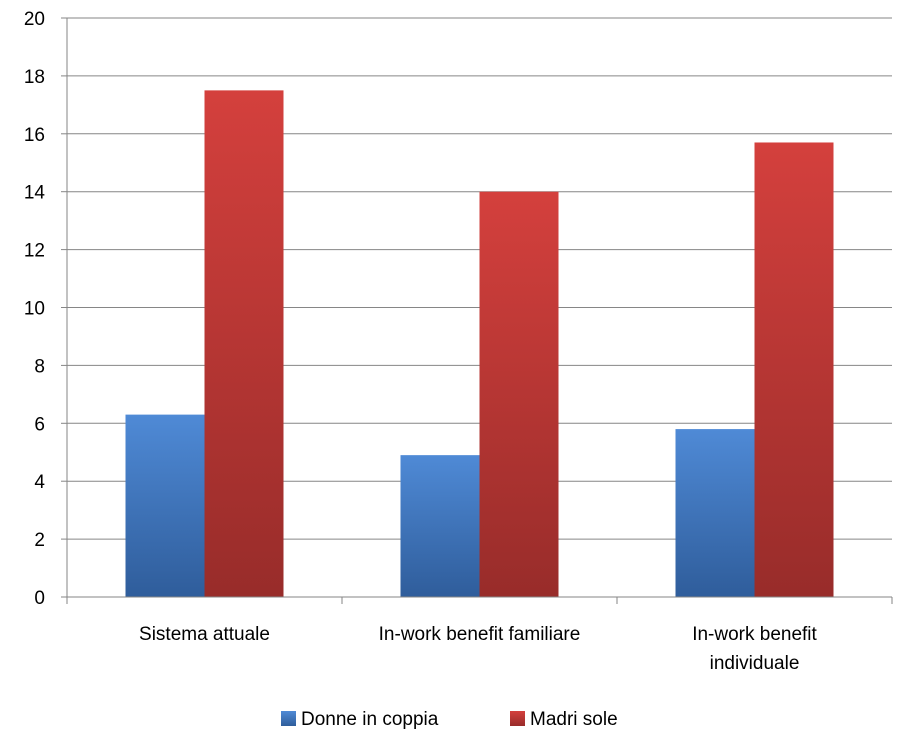 This screenshot has width=901, height=733. I want to click on x-tick-label-line: In-work benefit familiare, so click(480, 634).